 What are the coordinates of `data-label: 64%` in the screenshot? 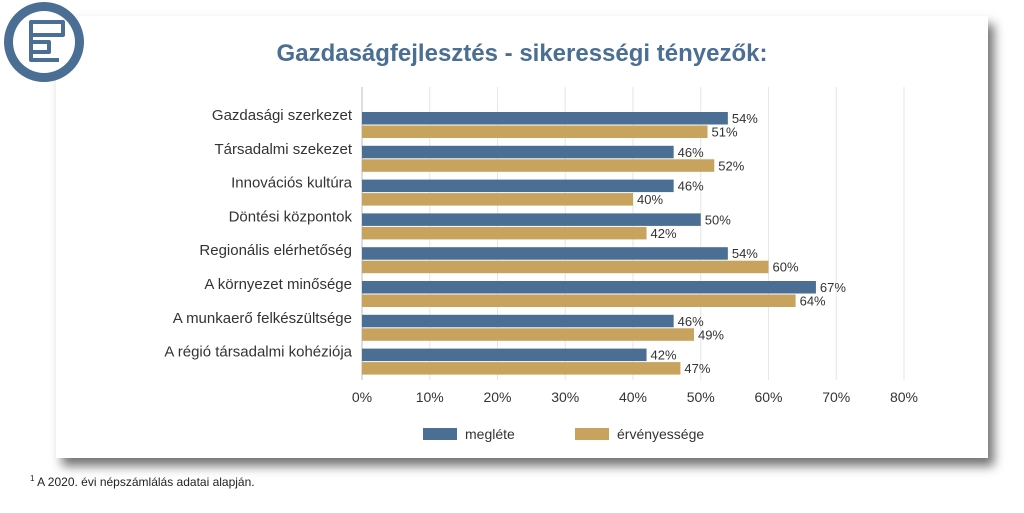 It's located at (813, 301).